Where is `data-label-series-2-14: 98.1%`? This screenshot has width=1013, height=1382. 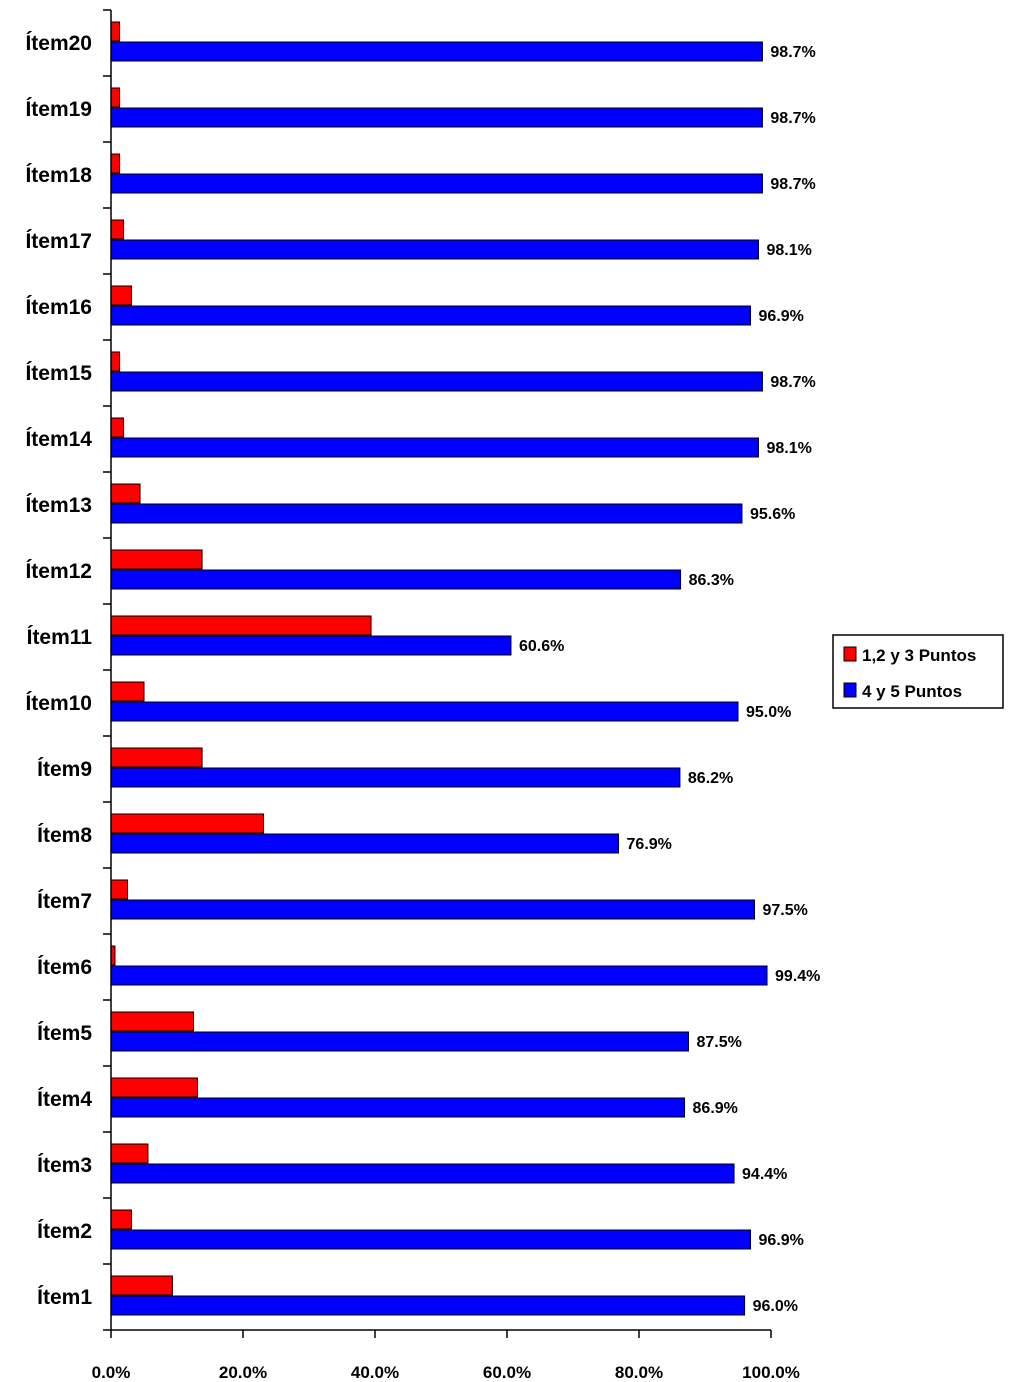 data-label-series-2-14: 98.1% is located at coordinates (788, 448).